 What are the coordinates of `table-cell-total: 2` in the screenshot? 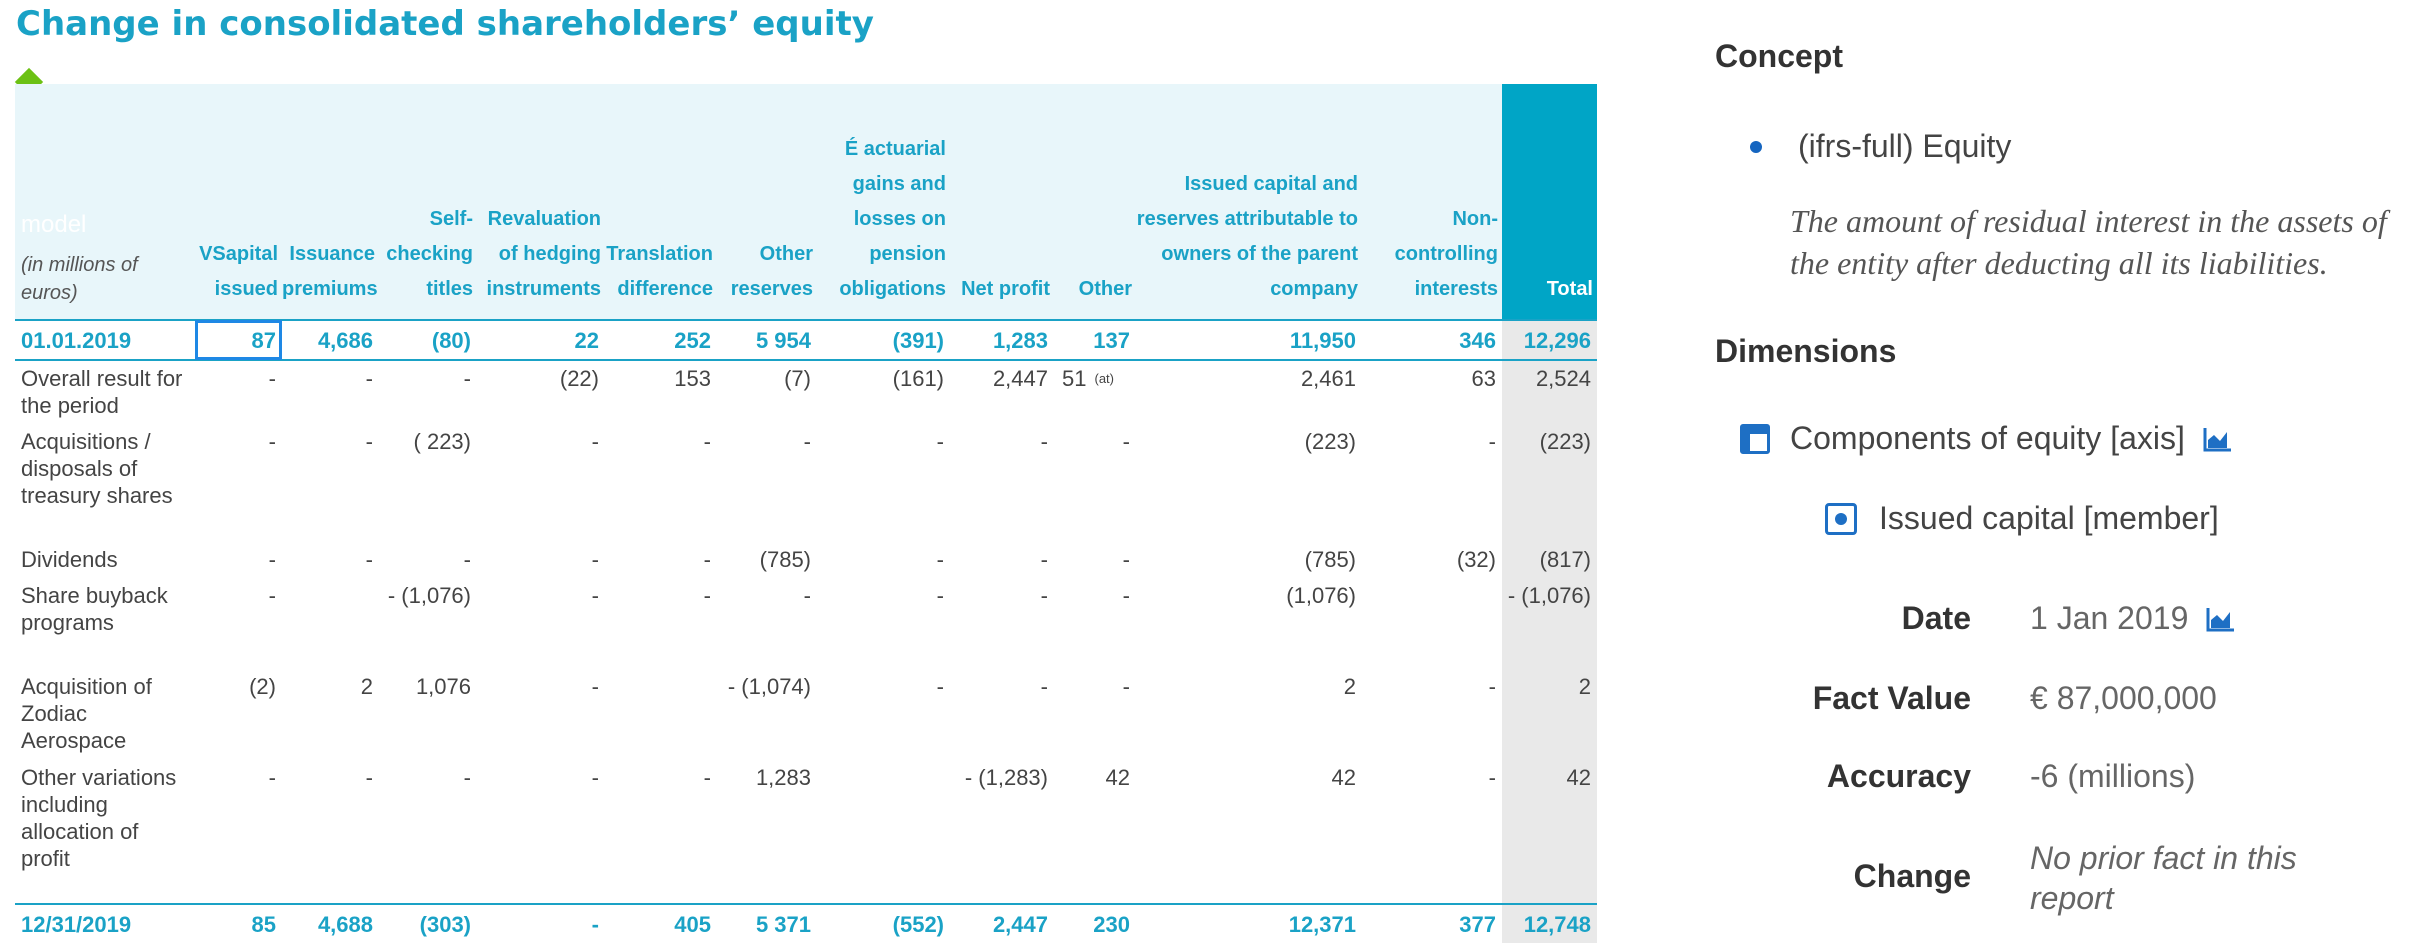 It's located at (1549, 714).